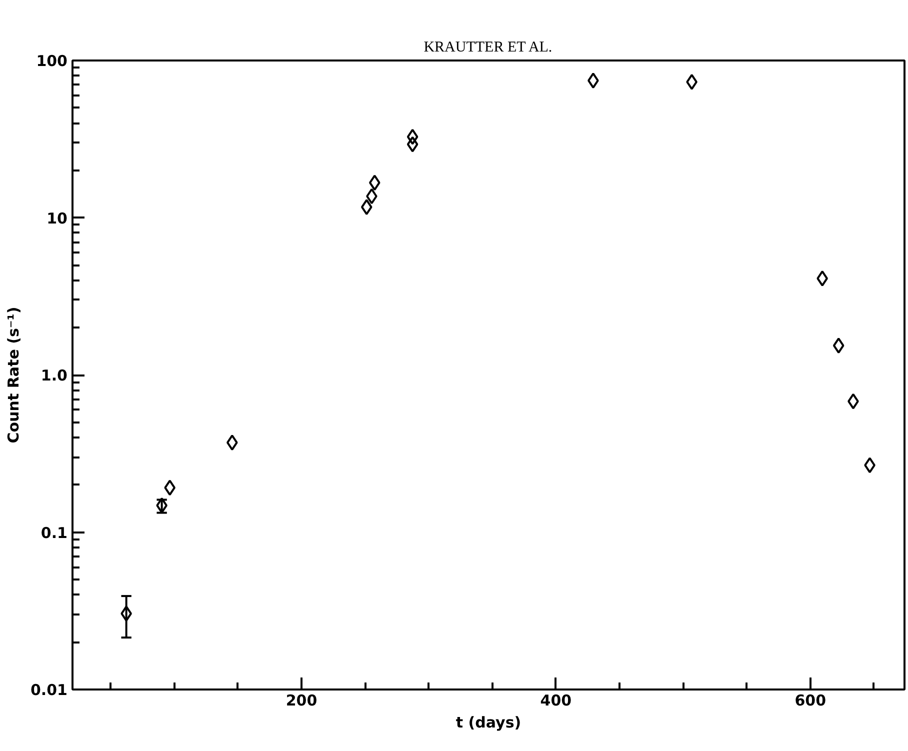 Image resolution: width=908 pixels, height=751 pixels. What do you see at coordinates (302, 701) in the screenshot?
I see `x-tick-label: 200` at bounding box center [302, 701].